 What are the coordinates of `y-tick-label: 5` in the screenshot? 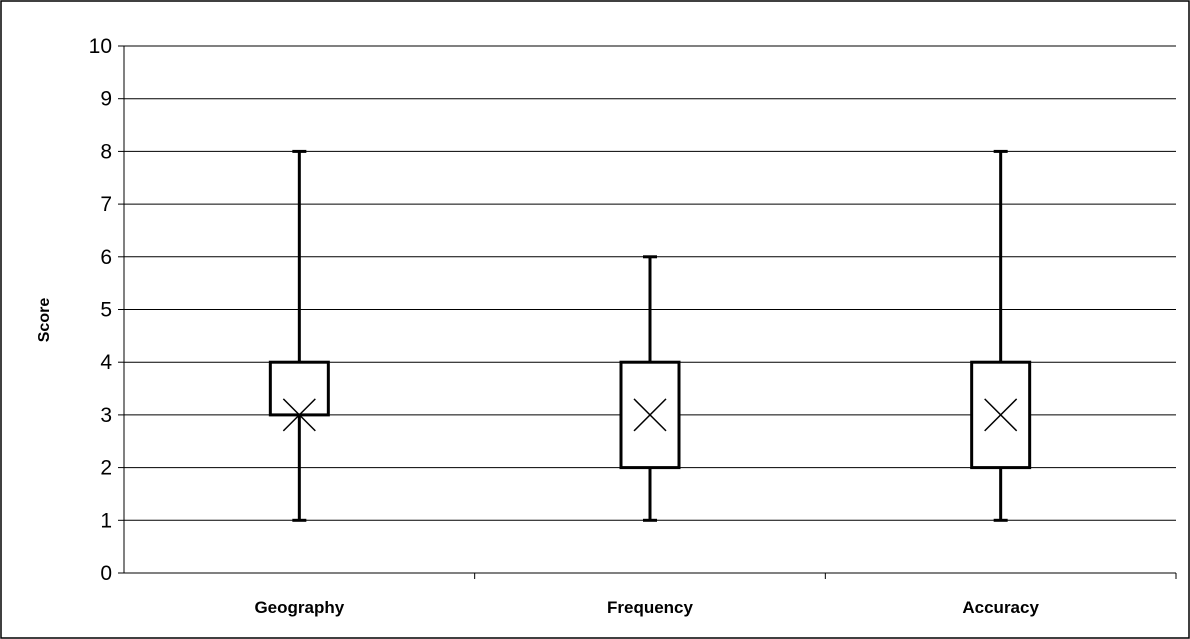 It's located at (106, 310).